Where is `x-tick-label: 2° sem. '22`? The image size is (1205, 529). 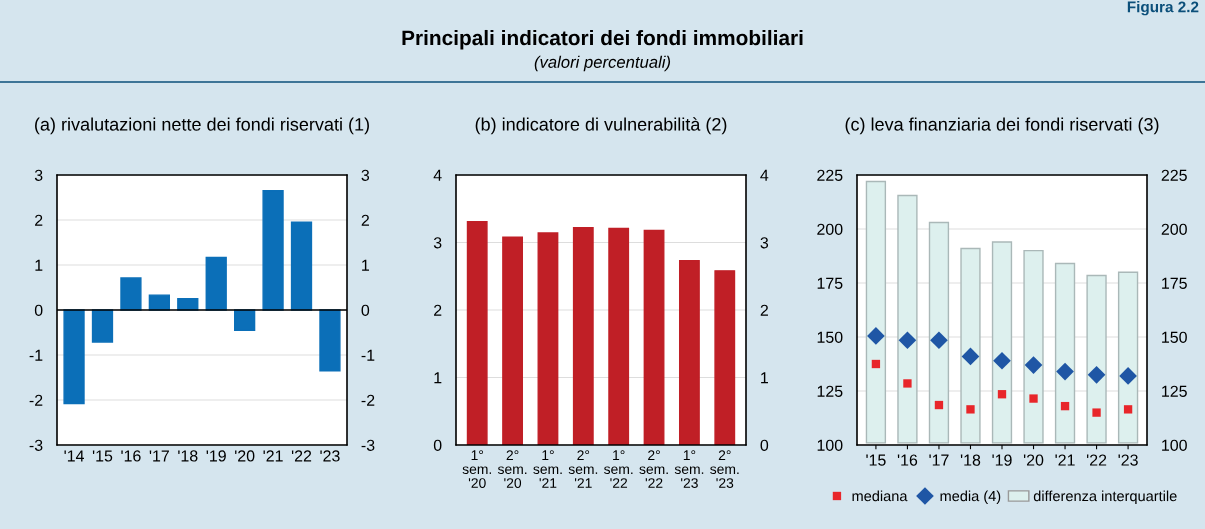 x-tick-label: 2° sem. '22 is located at coordinates (653, 469).